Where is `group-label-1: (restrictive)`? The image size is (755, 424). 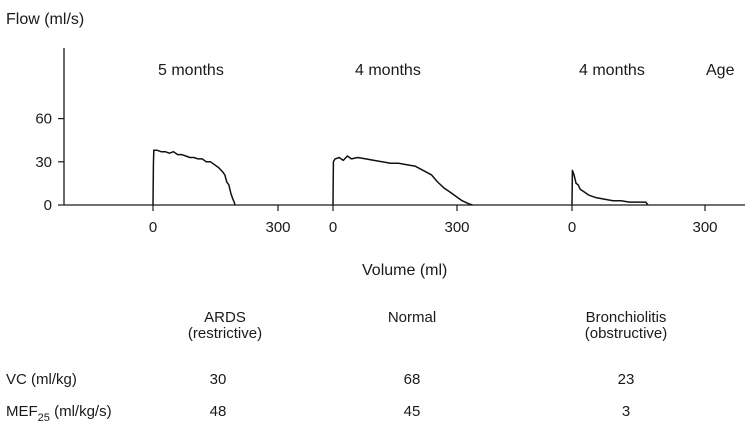 group-label-1: (restrictive) is located at coordinates (225, 333).